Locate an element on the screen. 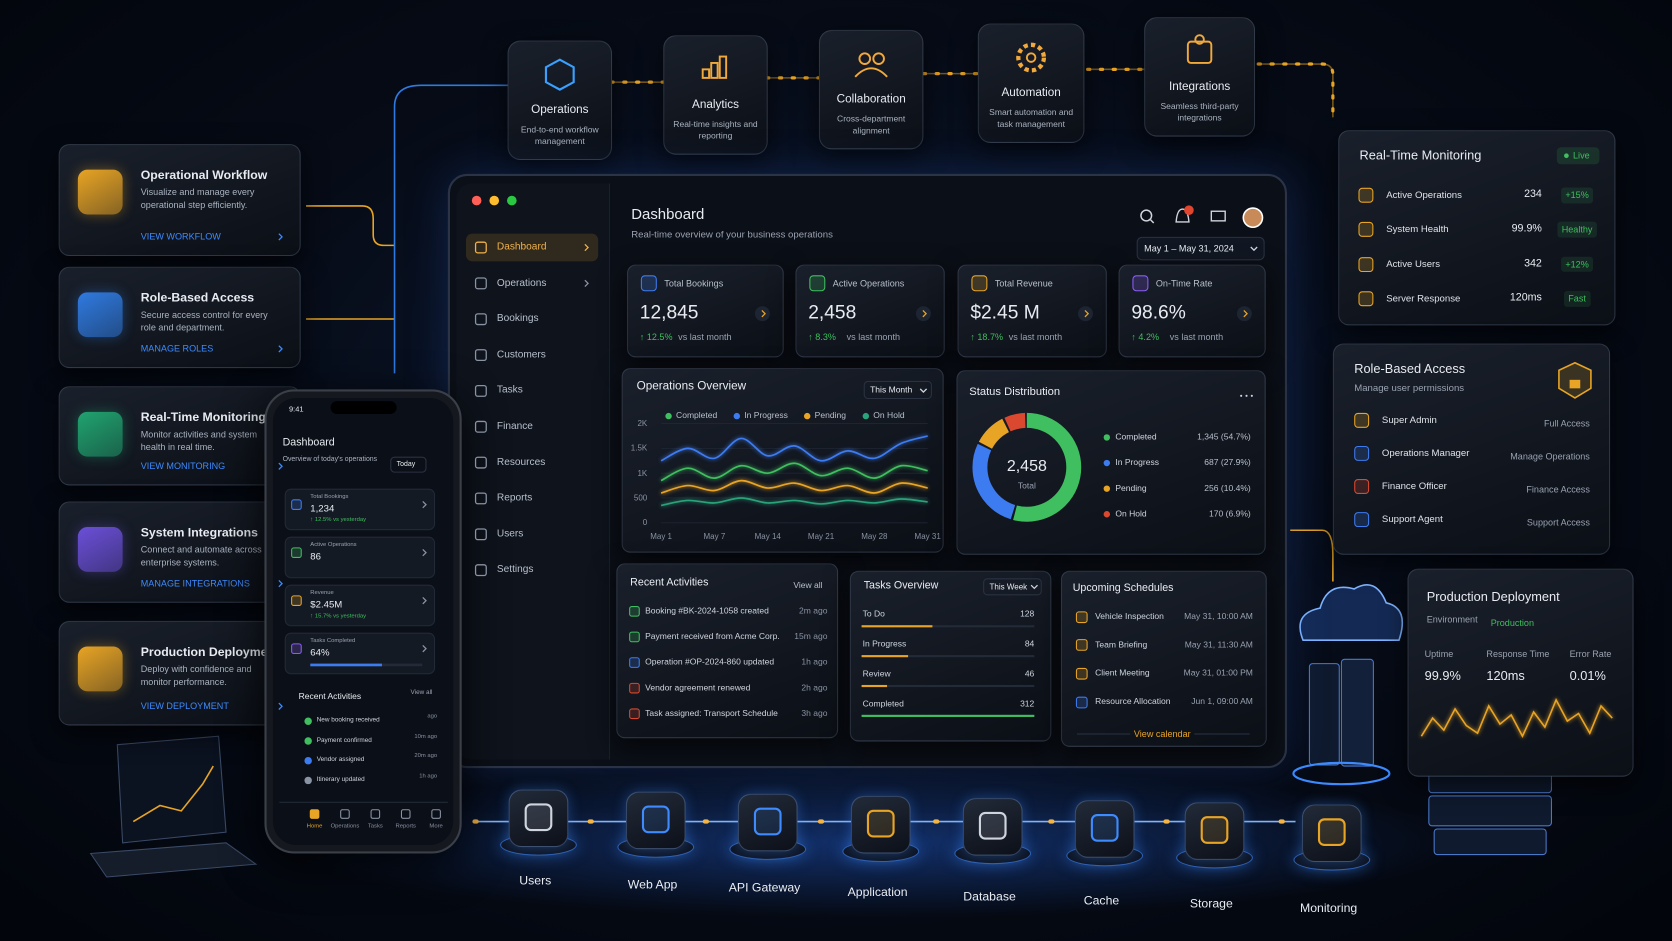 Image resolution: width=1672 pixels, height=941 pixels. nav-item: Operations is located at coordinates (521, 283).